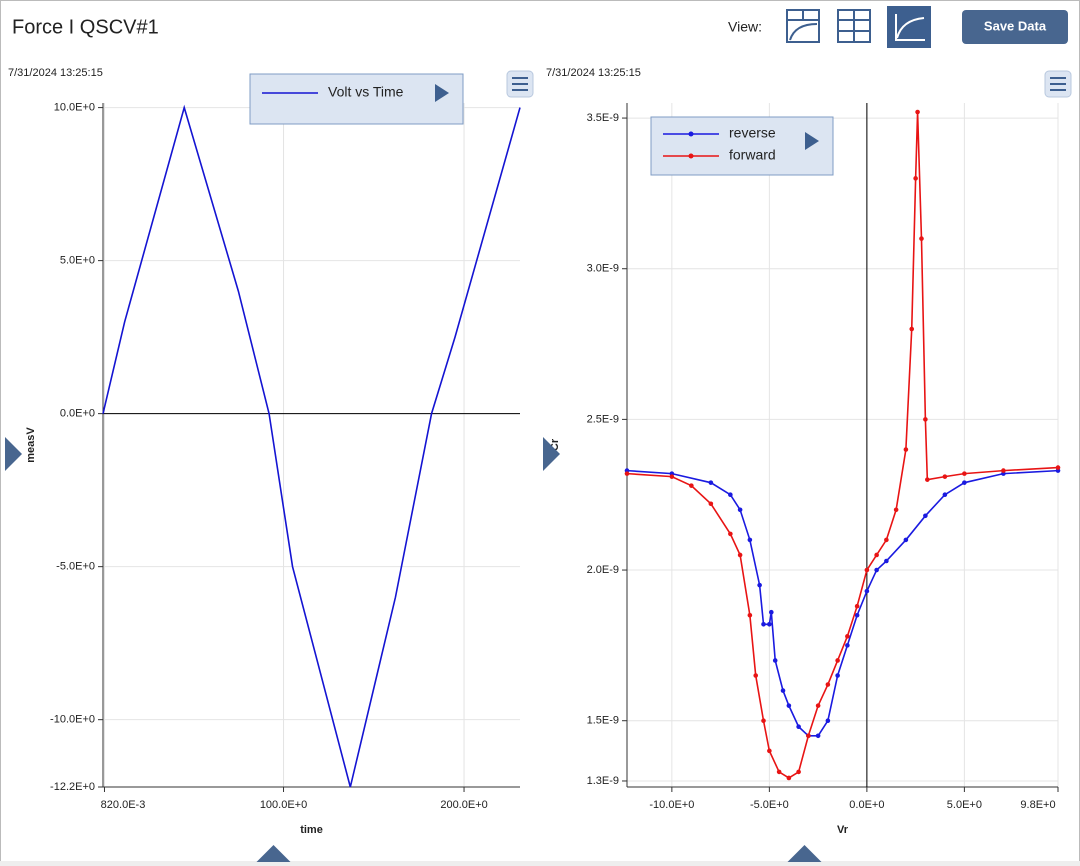 The image size is (1080, 866). Describe the element at coordinates (603, 269) in the screenshot. I see `y-tick-label: 3.0E-9` at that location.